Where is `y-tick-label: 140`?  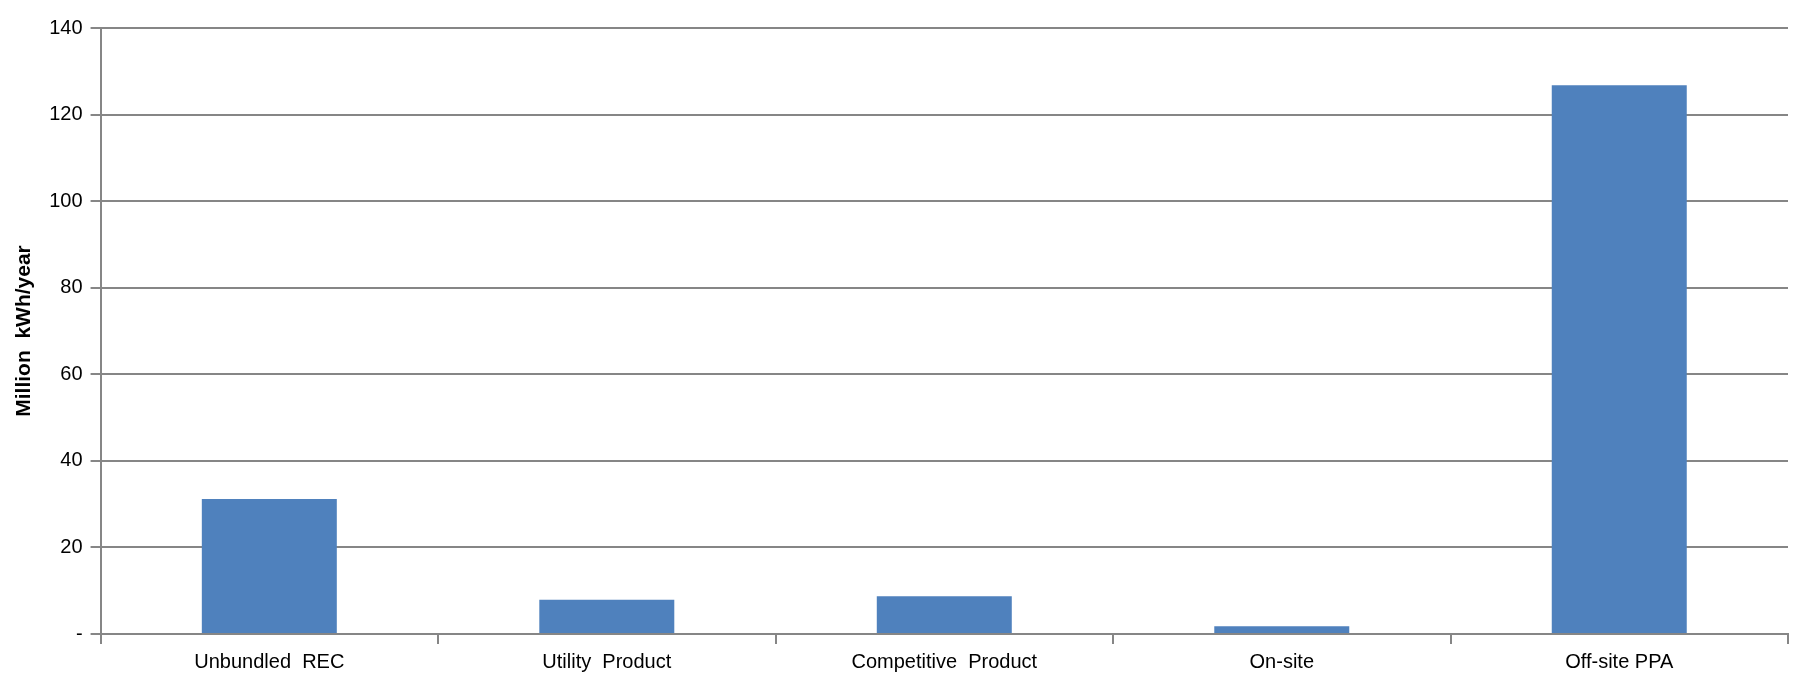 y-tick-label: 140 is located at coordinates (66, 26).